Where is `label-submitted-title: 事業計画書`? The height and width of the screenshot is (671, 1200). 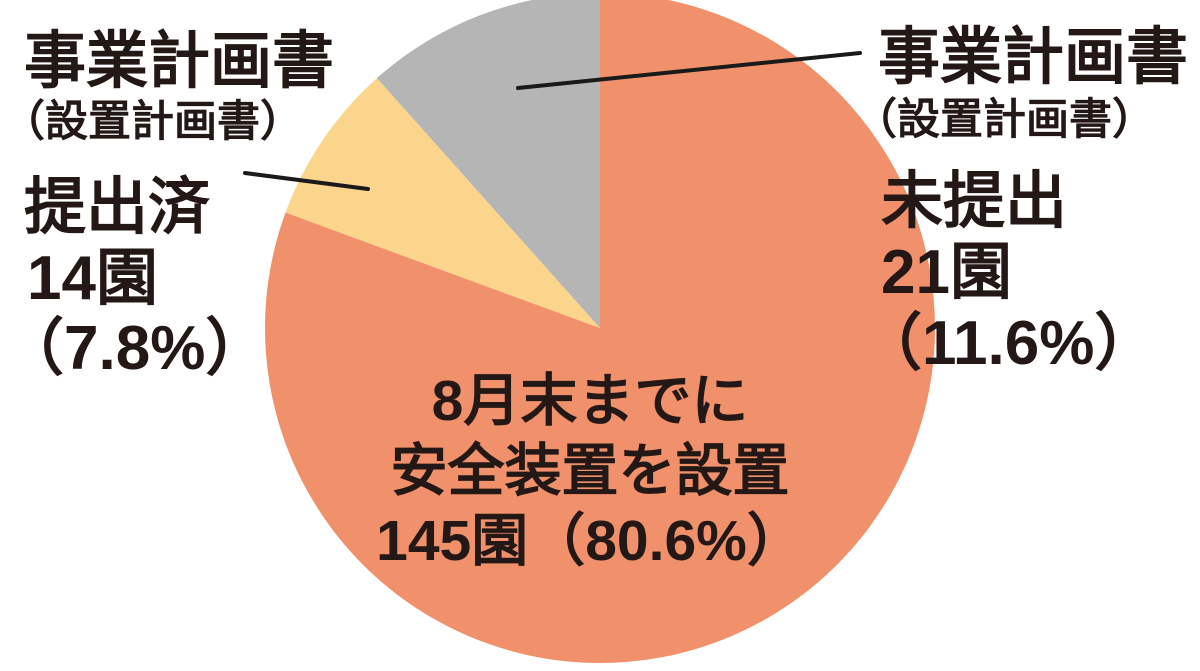
label-submitted-title: 事業計画書 is located at coordinates (179, 61).